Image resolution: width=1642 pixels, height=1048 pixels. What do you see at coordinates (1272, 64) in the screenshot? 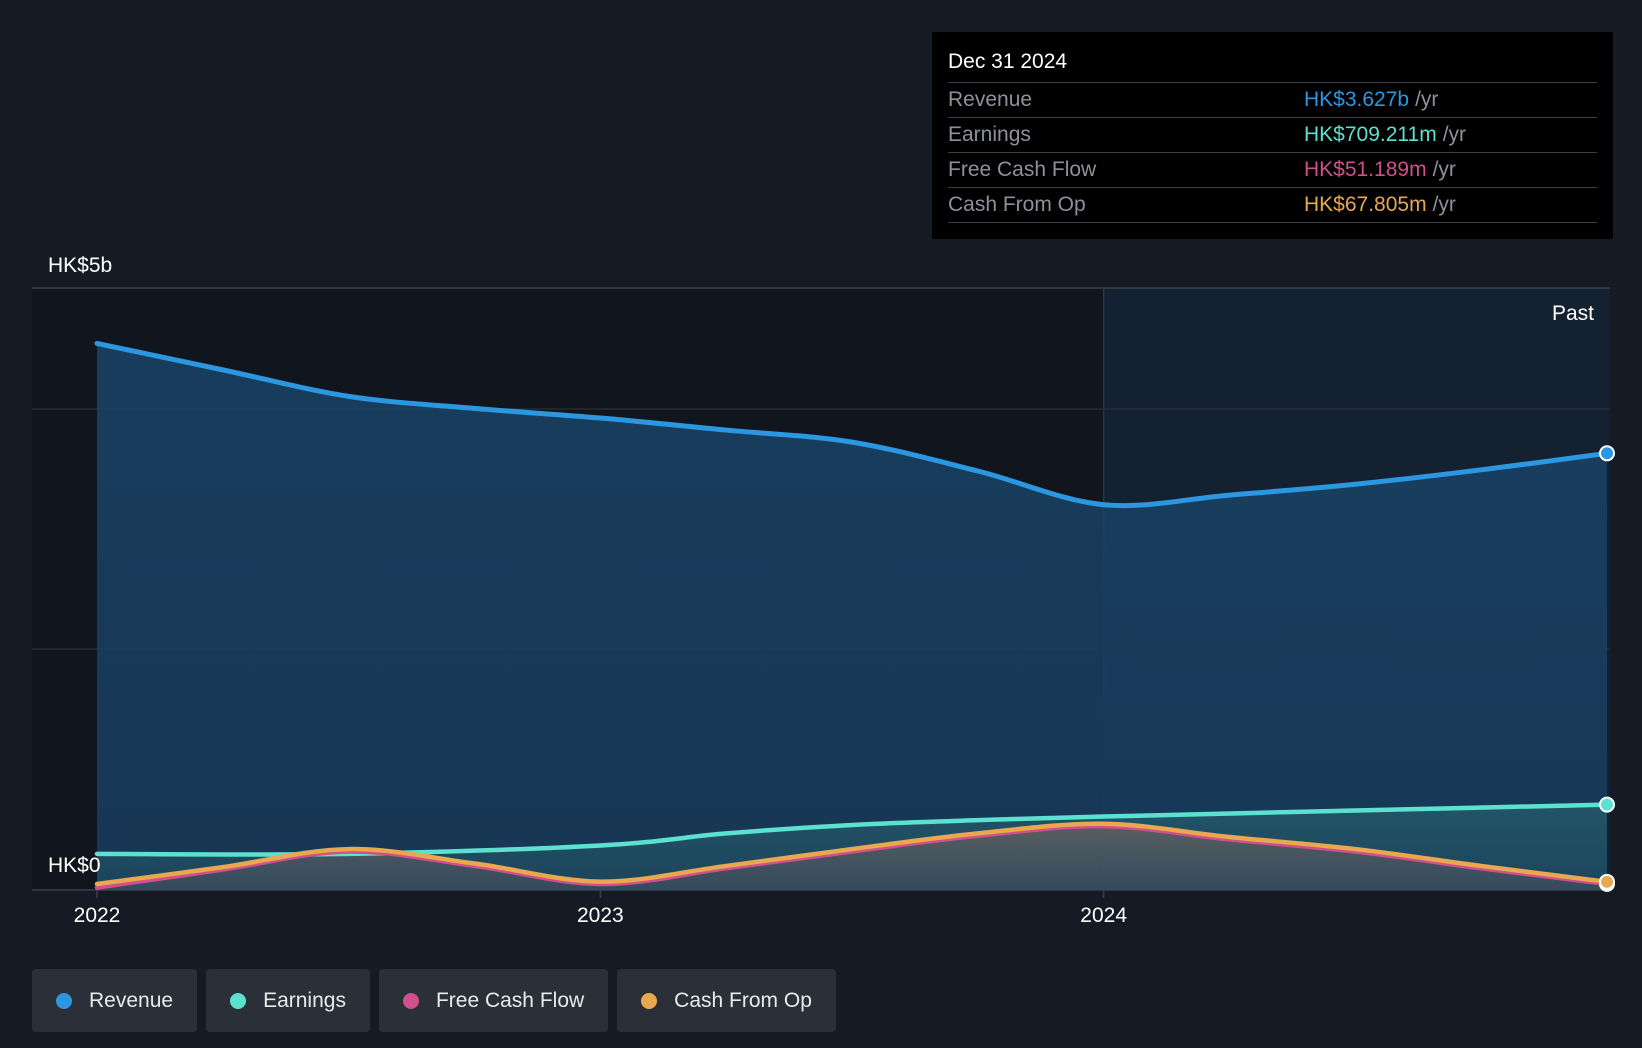
I see `tooltip-date: Dec 31 2024` at bounding box center [1272, 64].